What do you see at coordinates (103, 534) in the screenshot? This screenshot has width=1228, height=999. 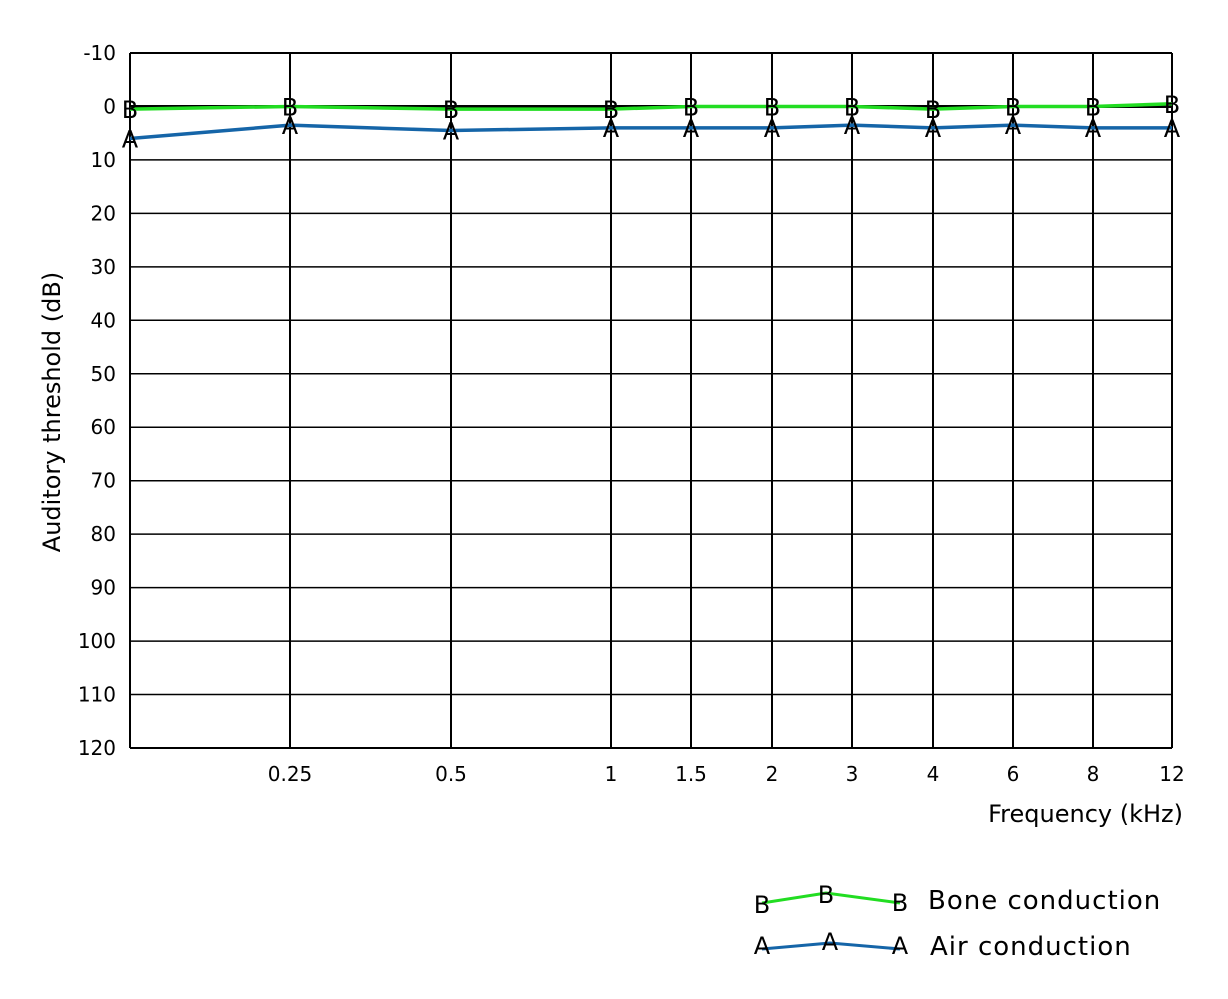 I see `y-tick-label: 80` at bounding box center [103, 534].